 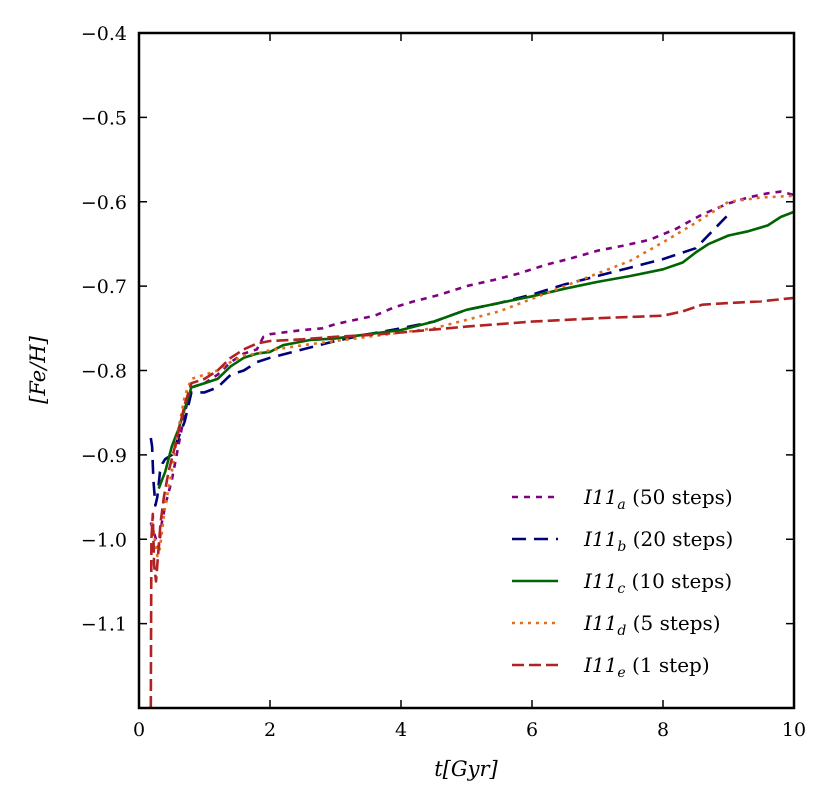 What do you see at coordinates (38, 369) in the screenshot?
I see `y-axis-label: [Fe/H]` at bounding box center [38, 369].